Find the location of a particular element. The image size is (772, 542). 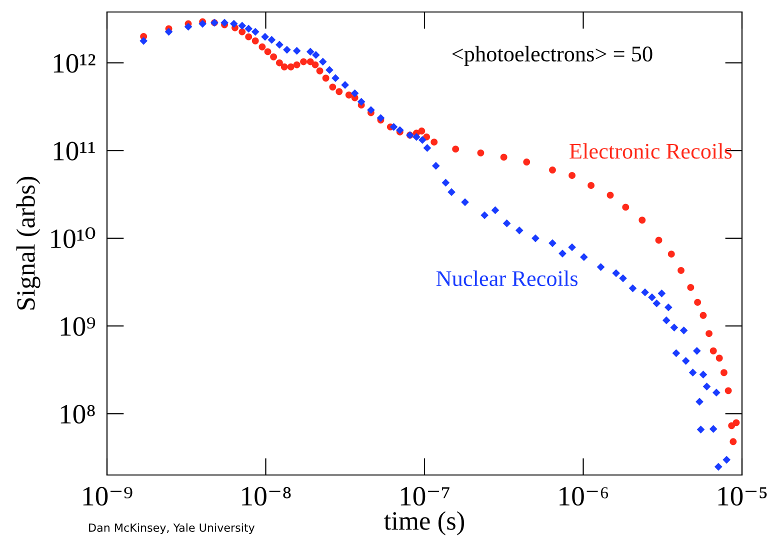

y-tick-label: 10⁹ is located at coordinates (78, 326).